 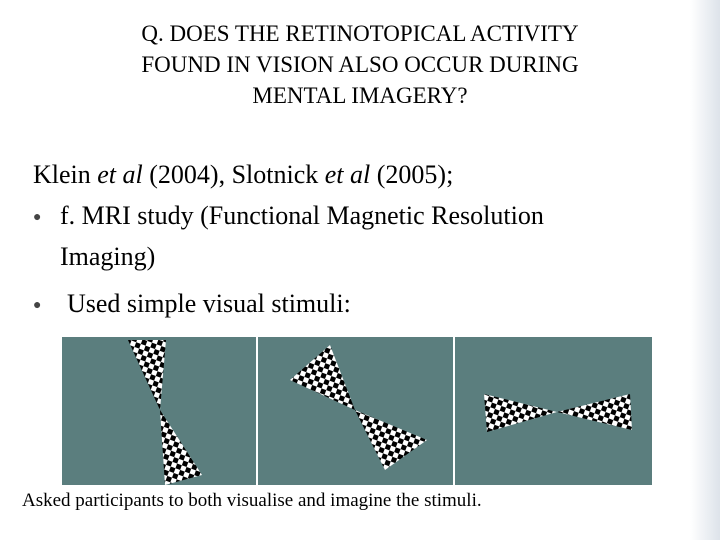 I want to click on text: Klein, so click(x=65, y=174).